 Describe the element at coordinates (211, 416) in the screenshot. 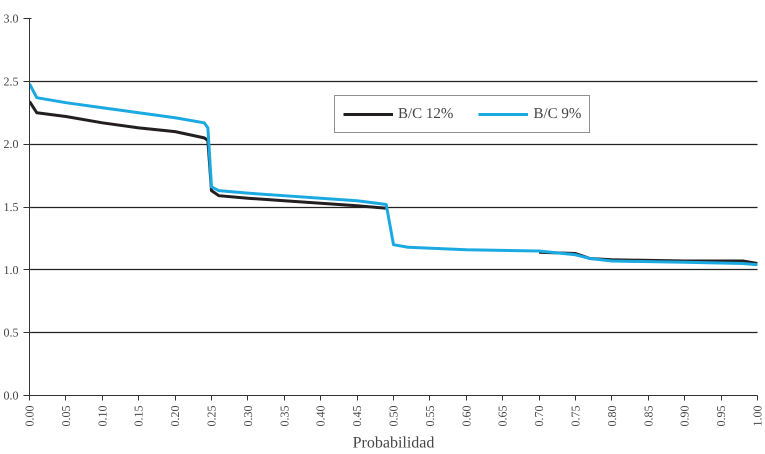

I see `x-tick-label: 0.25` at that location.